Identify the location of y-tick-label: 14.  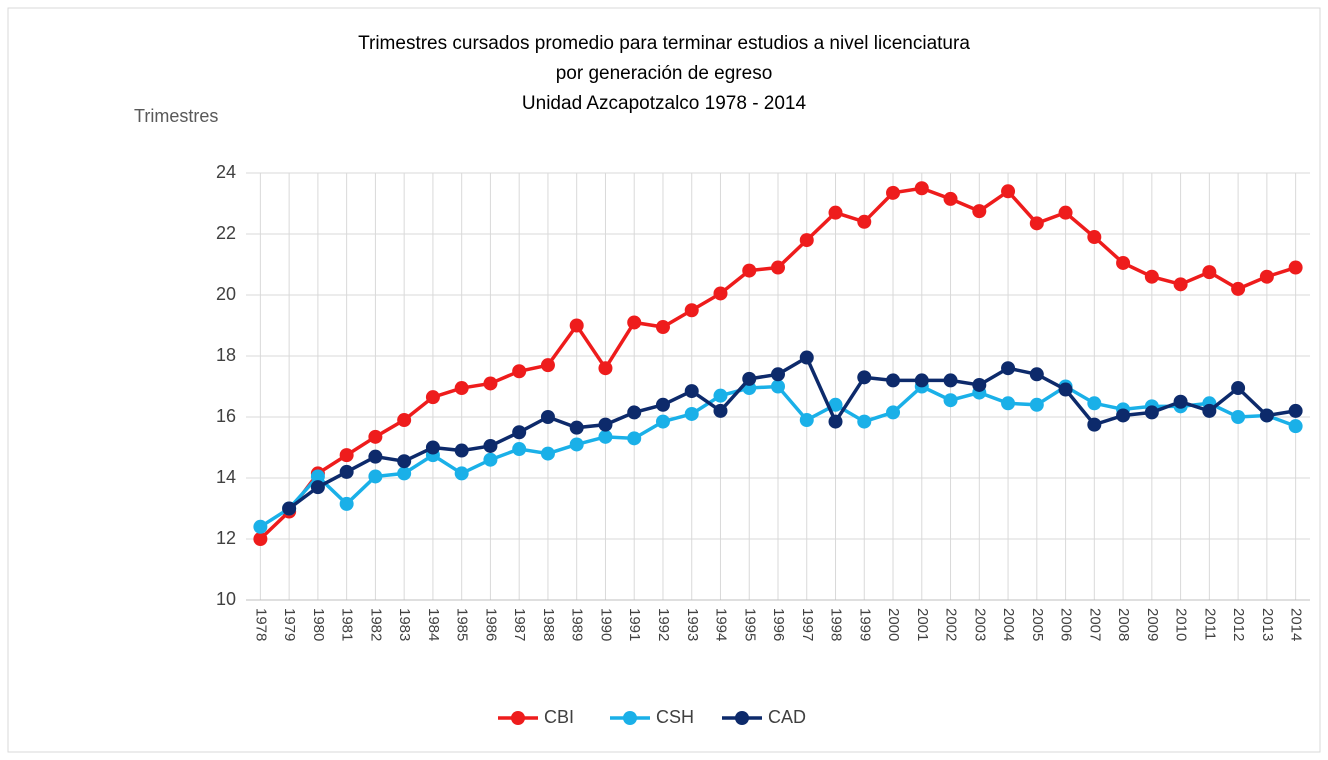
(226, 477).